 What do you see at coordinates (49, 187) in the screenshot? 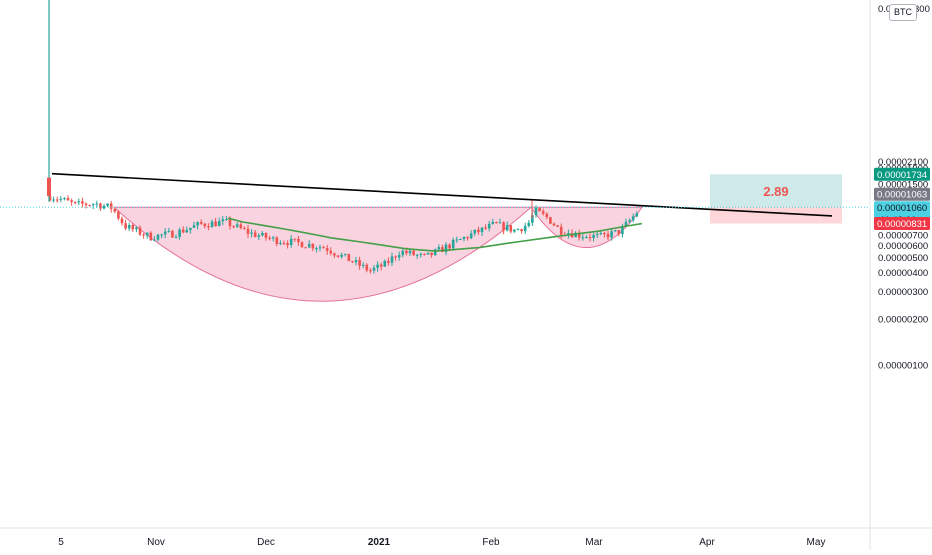
I see `spike-candle` at bounding box center [49, 187].